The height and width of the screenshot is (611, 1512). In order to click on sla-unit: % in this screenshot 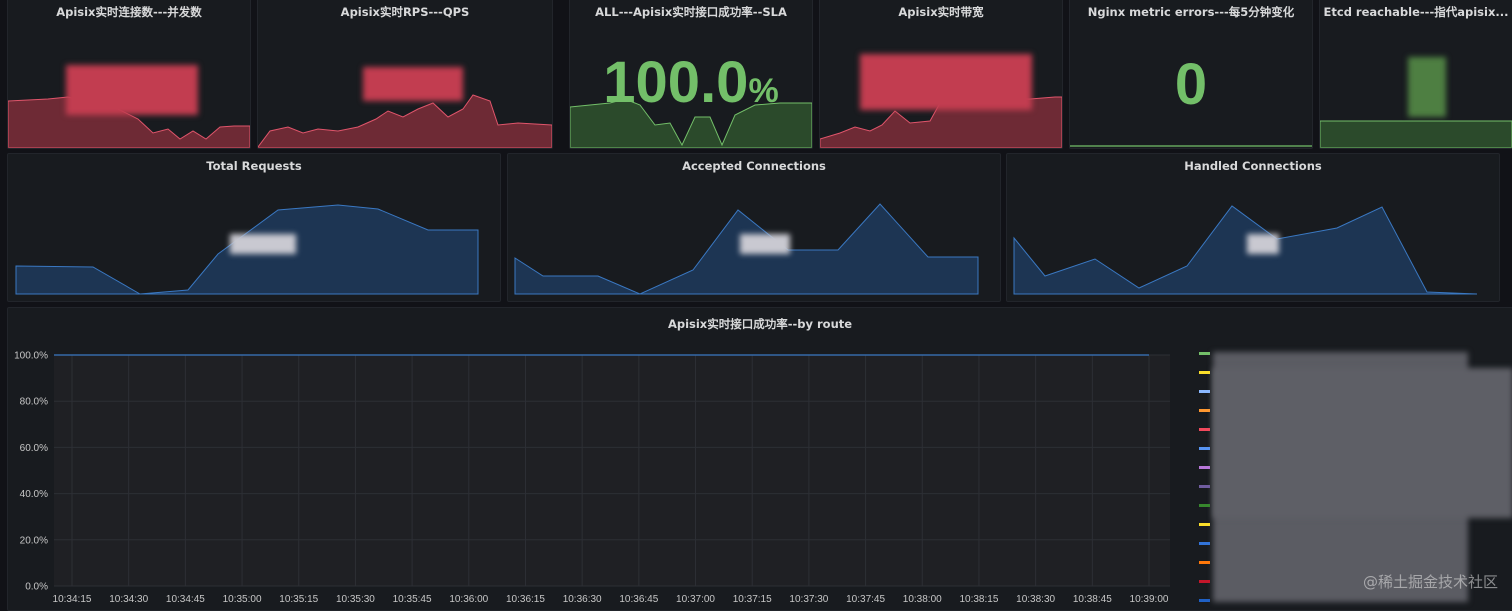, I will do `click(763, 91)`.